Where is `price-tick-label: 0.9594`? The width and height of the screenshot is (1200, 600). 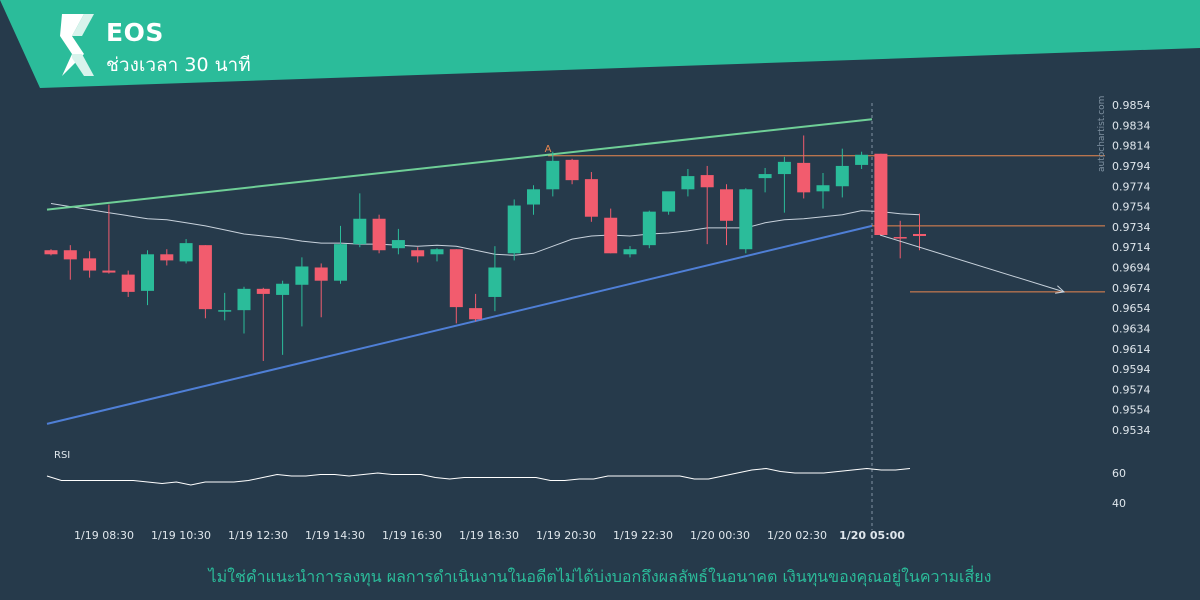 price-tick-label: 0.9594 is located at coordinates (1131, 369).